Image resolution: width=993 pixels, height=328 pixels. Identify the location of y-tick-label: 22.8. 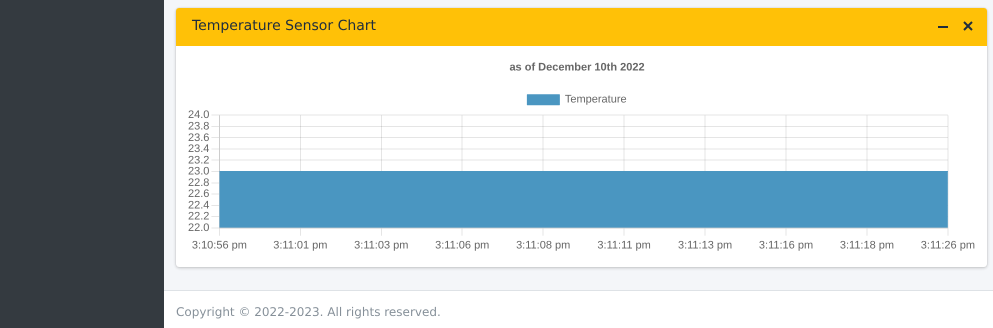
(199, 182).